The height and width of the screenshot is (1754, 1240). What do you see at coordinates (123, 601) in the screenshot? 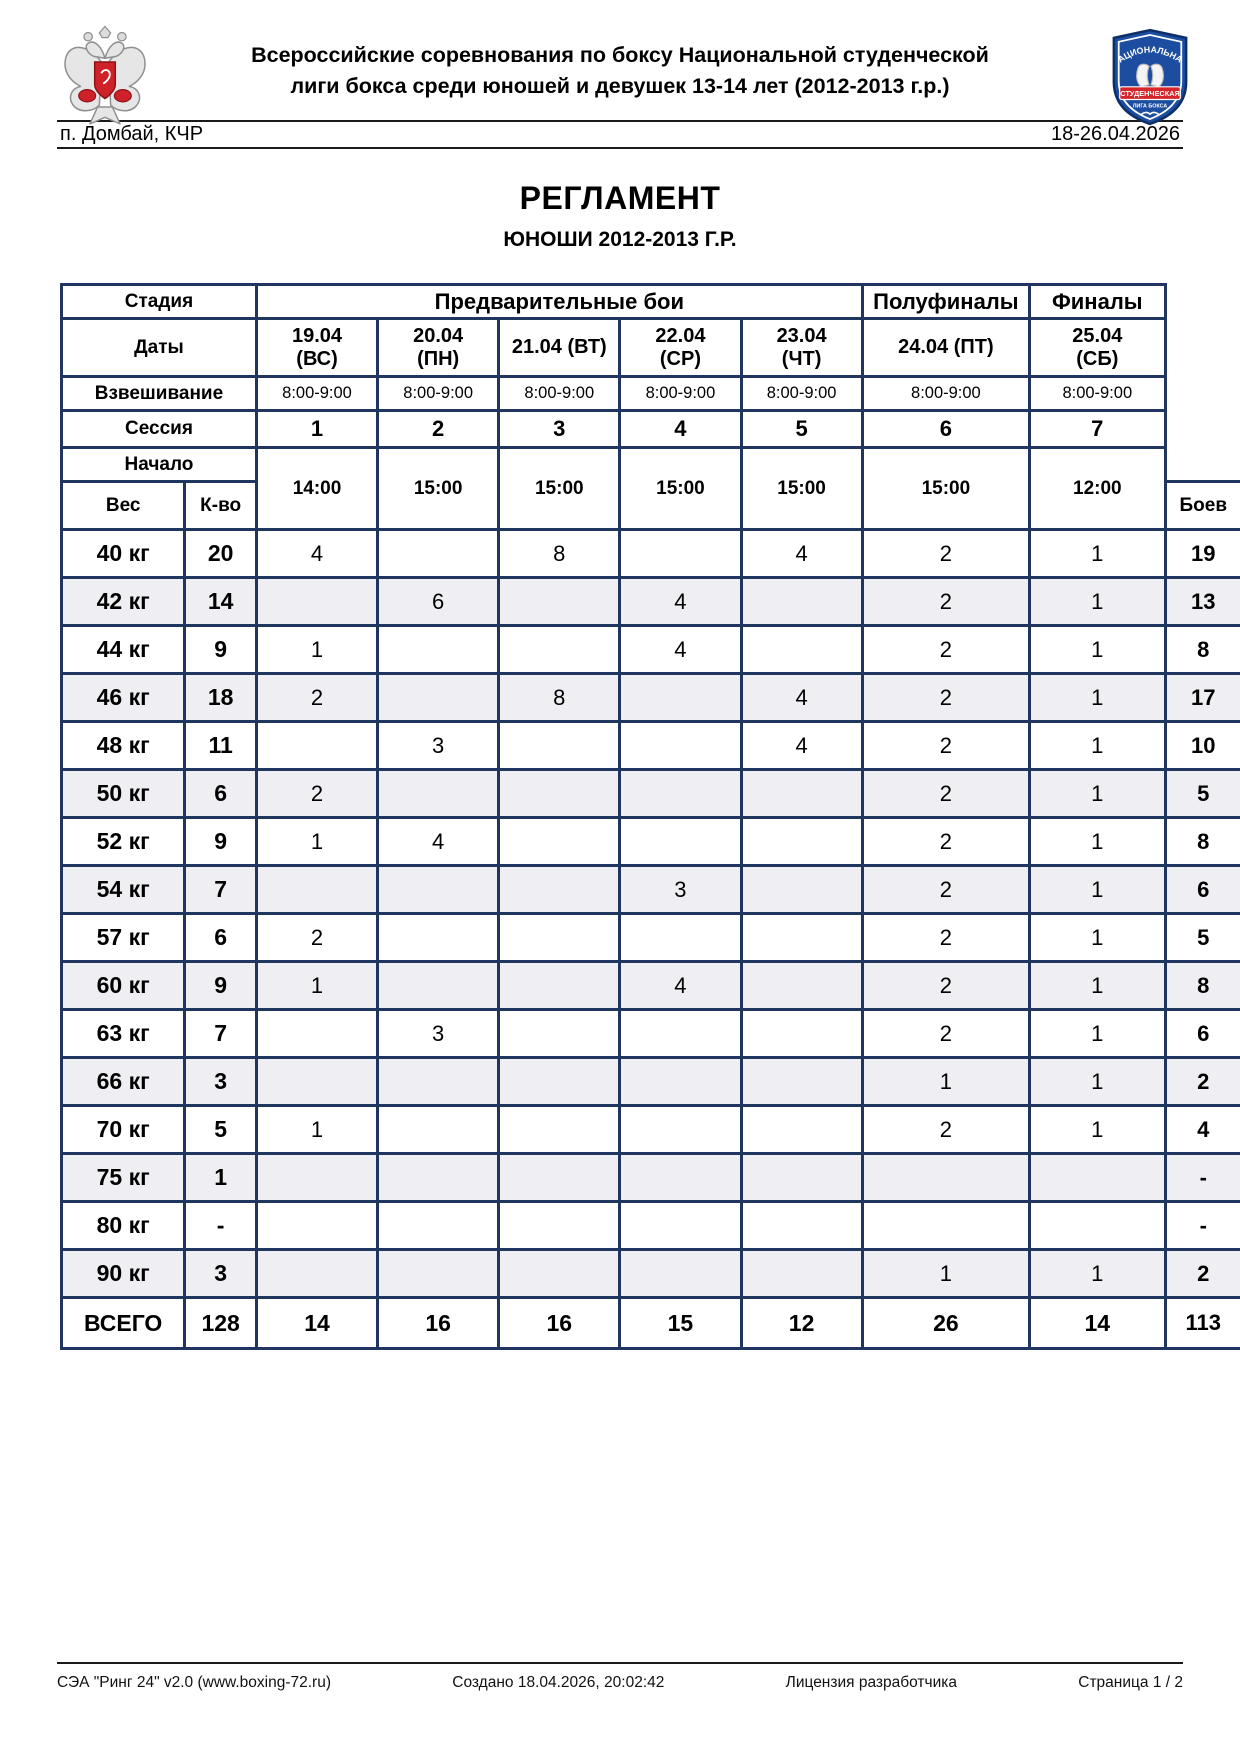
I see `weight-cell: 42 кг` at bounding box center [123, 601].